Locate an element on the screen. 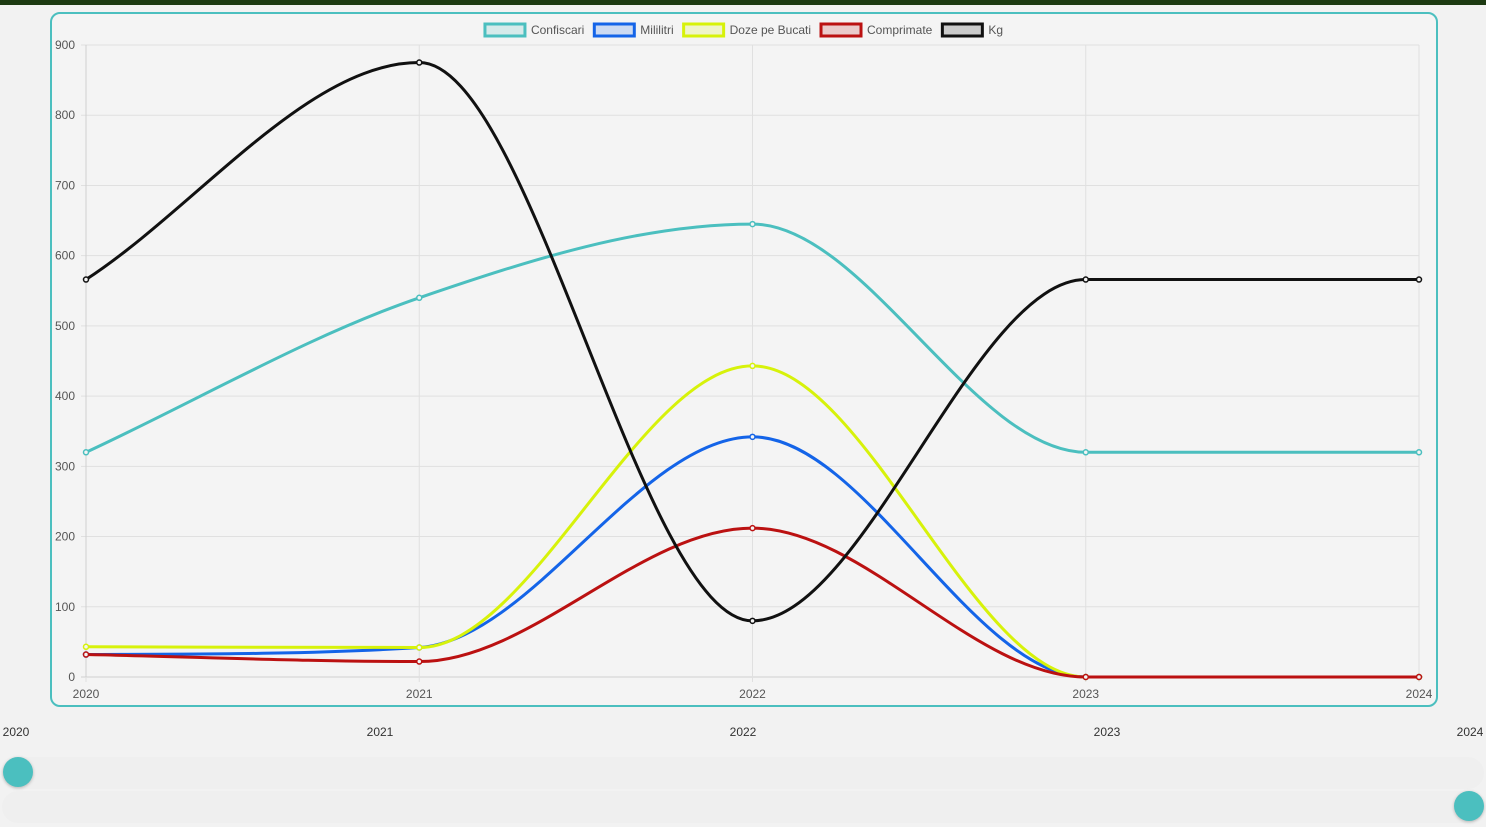 The width and height of the screenshot is (1486, 827). point-comprimate-2020 is located at coordinates (86, 654).